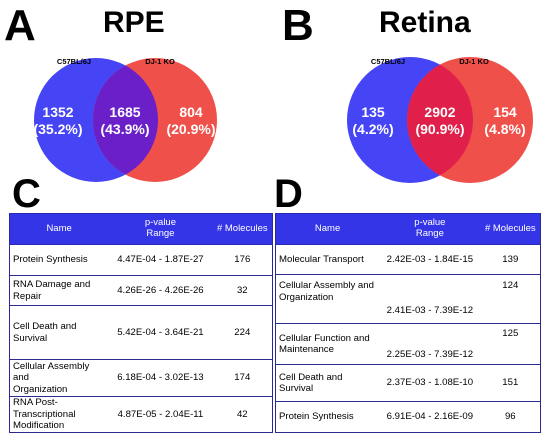  Describe the element at coordinates (160, 332) in the screenshot. I see `table-c-cell-range: 5.42E-04 - 3.64E-21` at that location.